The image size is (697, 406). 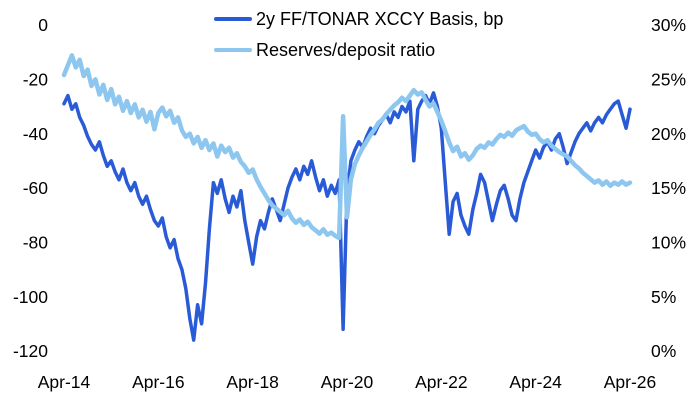 I want to click on left-axis-tick-label: -20, so click(x=36, y=79).